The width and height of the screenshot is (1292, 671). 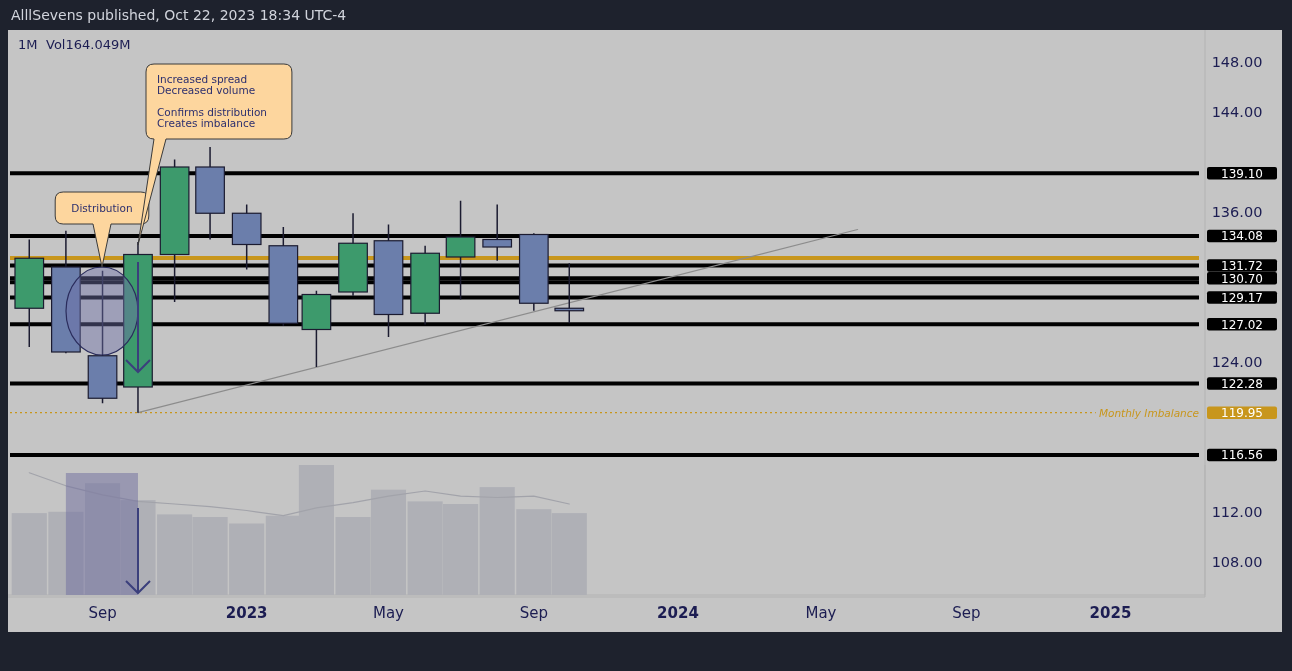 What do you see at coordinates (1110, 613) in the screenshot?
I see `x-tick-label: 2025` at bounding box center [1110, 613].